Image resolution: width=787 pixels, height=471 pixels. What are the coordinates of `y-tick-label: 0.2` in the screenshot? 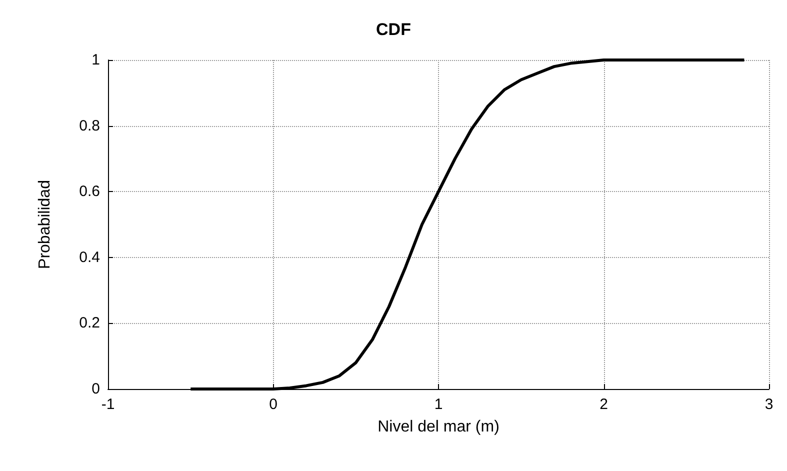 It's located at (89, 323).